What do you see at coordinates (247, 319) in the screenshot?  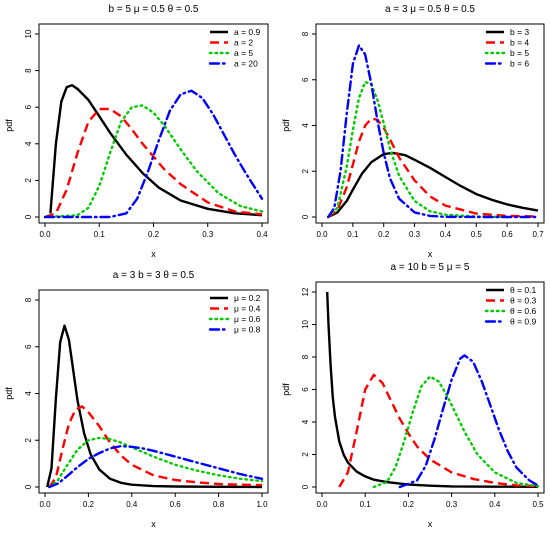 I see `legend-label: μ = 0.6` at bounding box center [247, 319].